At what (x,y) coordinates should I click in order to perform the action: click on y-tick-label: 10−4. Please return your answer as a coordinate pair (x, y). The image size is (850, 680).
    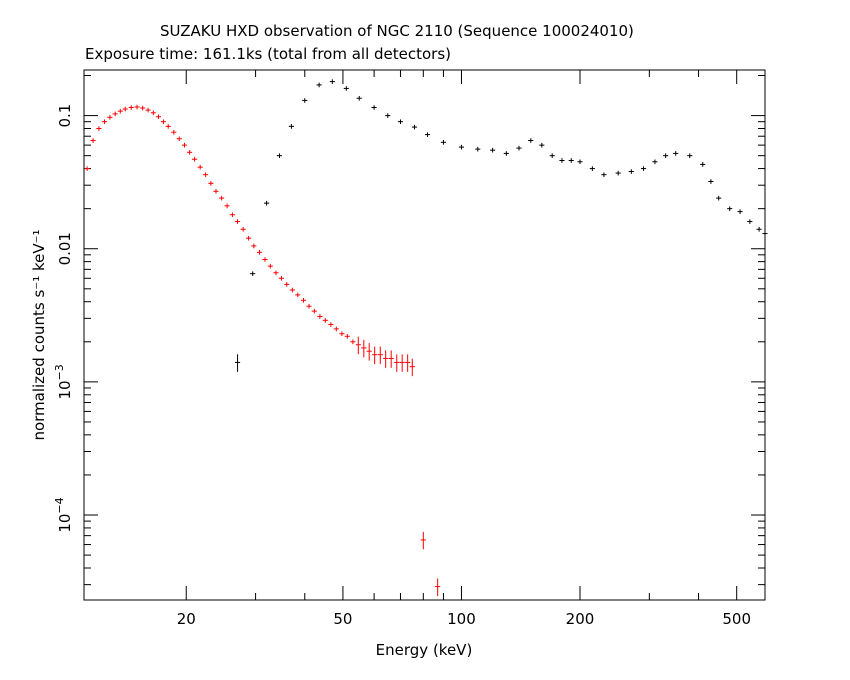
    Looking at the image, I should click on (63, 514).